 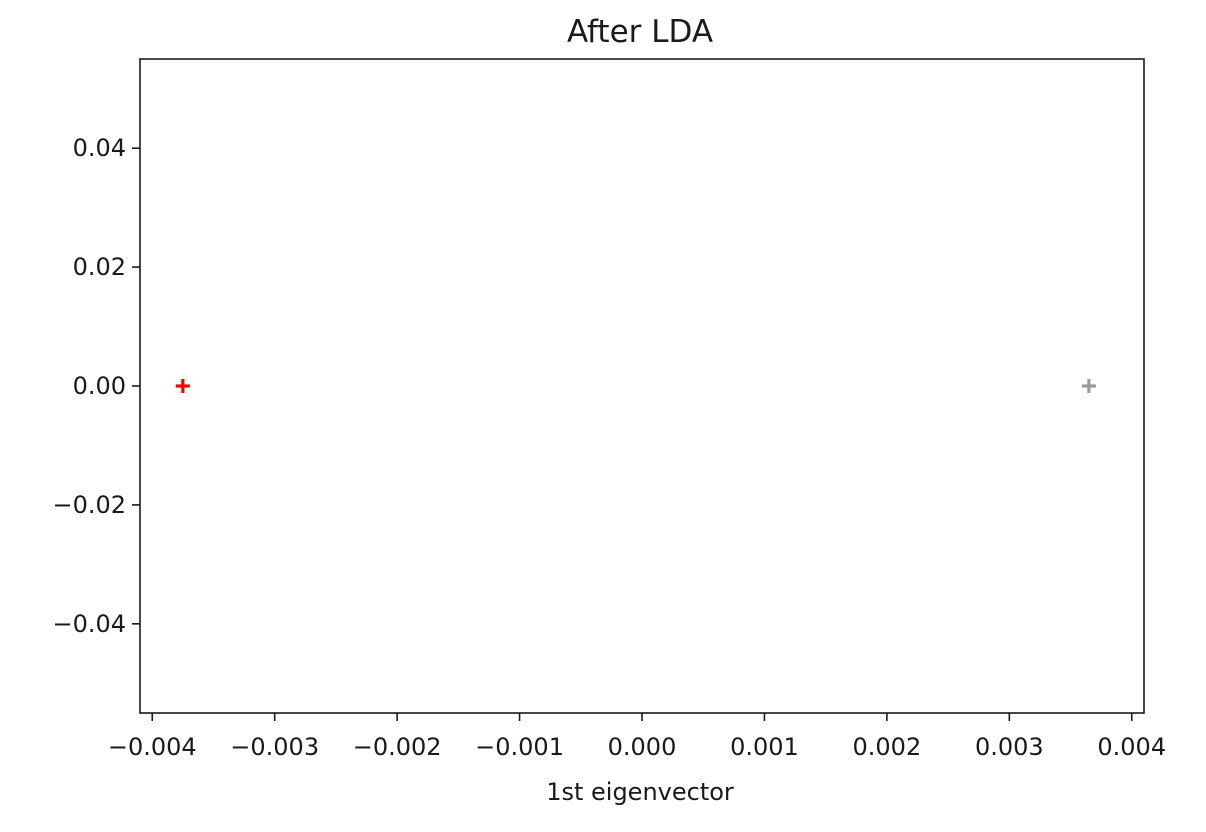 I want to click on x-tick-label: −0.003, so click(x=274, y=747).